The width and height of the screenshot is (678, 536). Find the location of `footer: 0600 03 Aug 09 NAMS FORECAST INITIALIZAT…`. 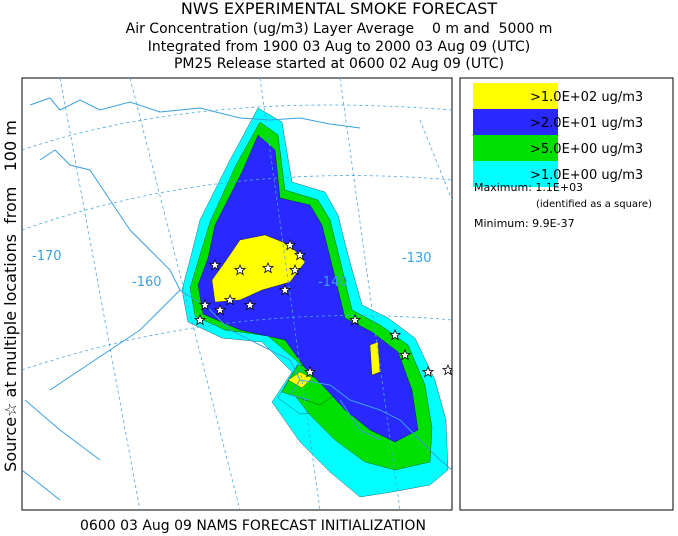

footer: 0600 03 Aug 09 NAMS FORECAST INITIALIZAT… is located at coordinates (253, 526).